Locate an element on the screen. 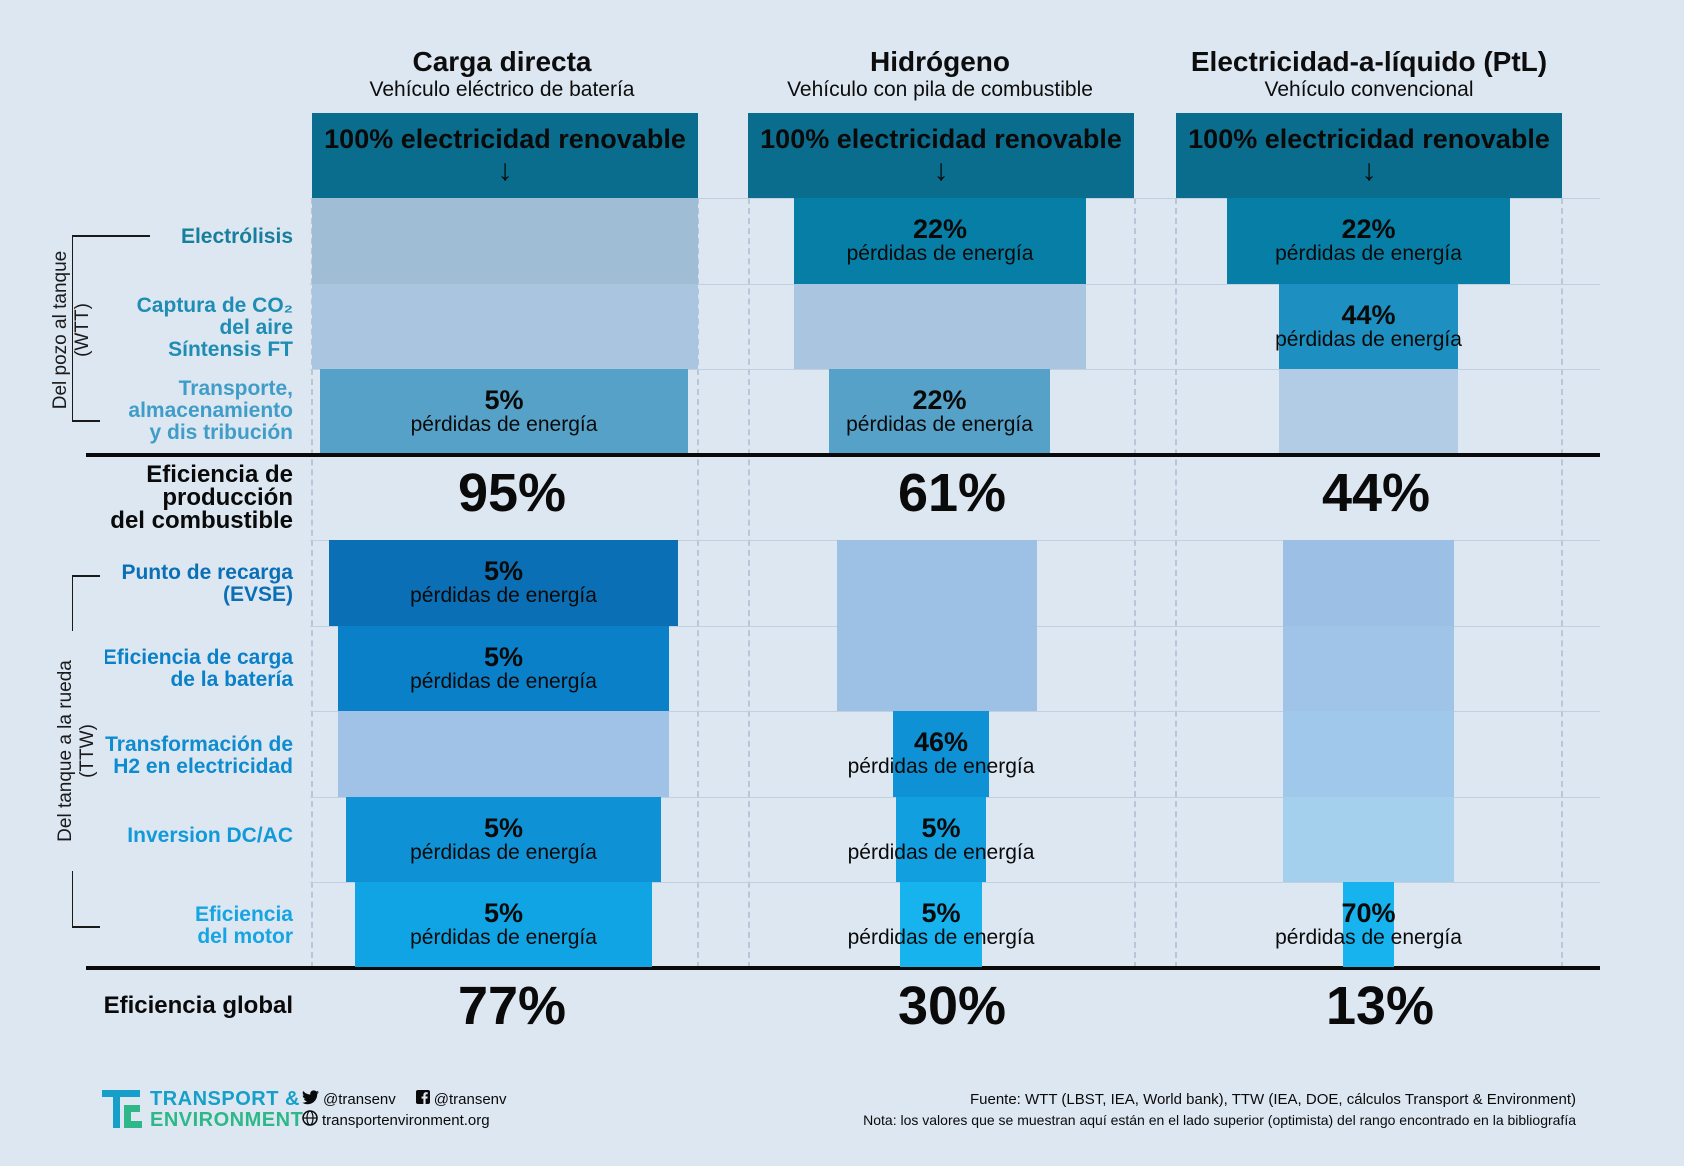  label-line: de la batería is located at coordinates (231, 679).